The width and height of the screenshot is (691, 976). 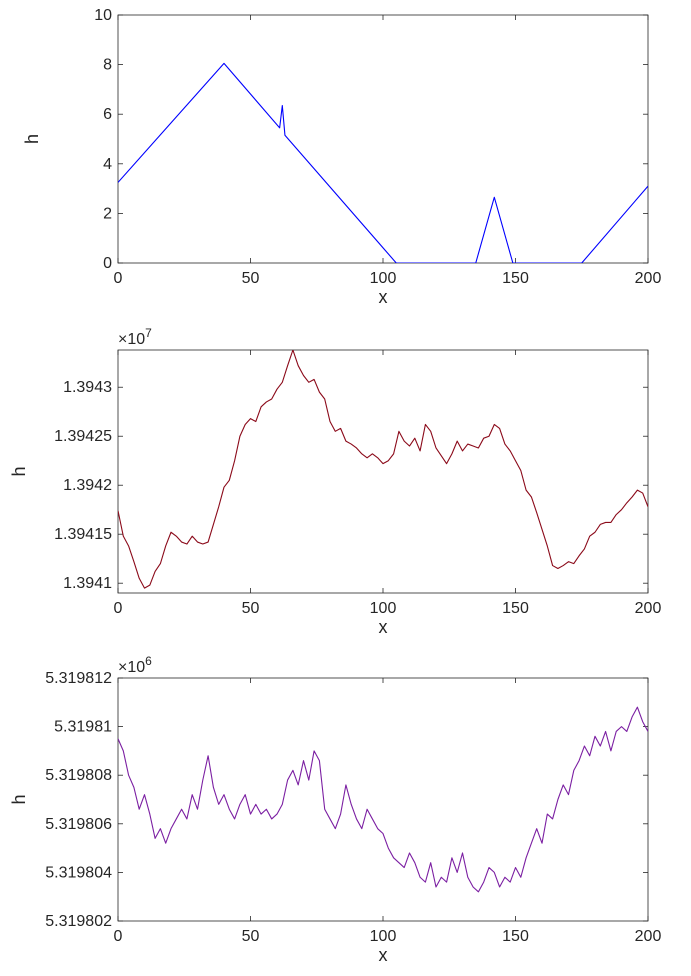 I want to click on y-tick-label: 5.319808, so click(x=78, y=775).